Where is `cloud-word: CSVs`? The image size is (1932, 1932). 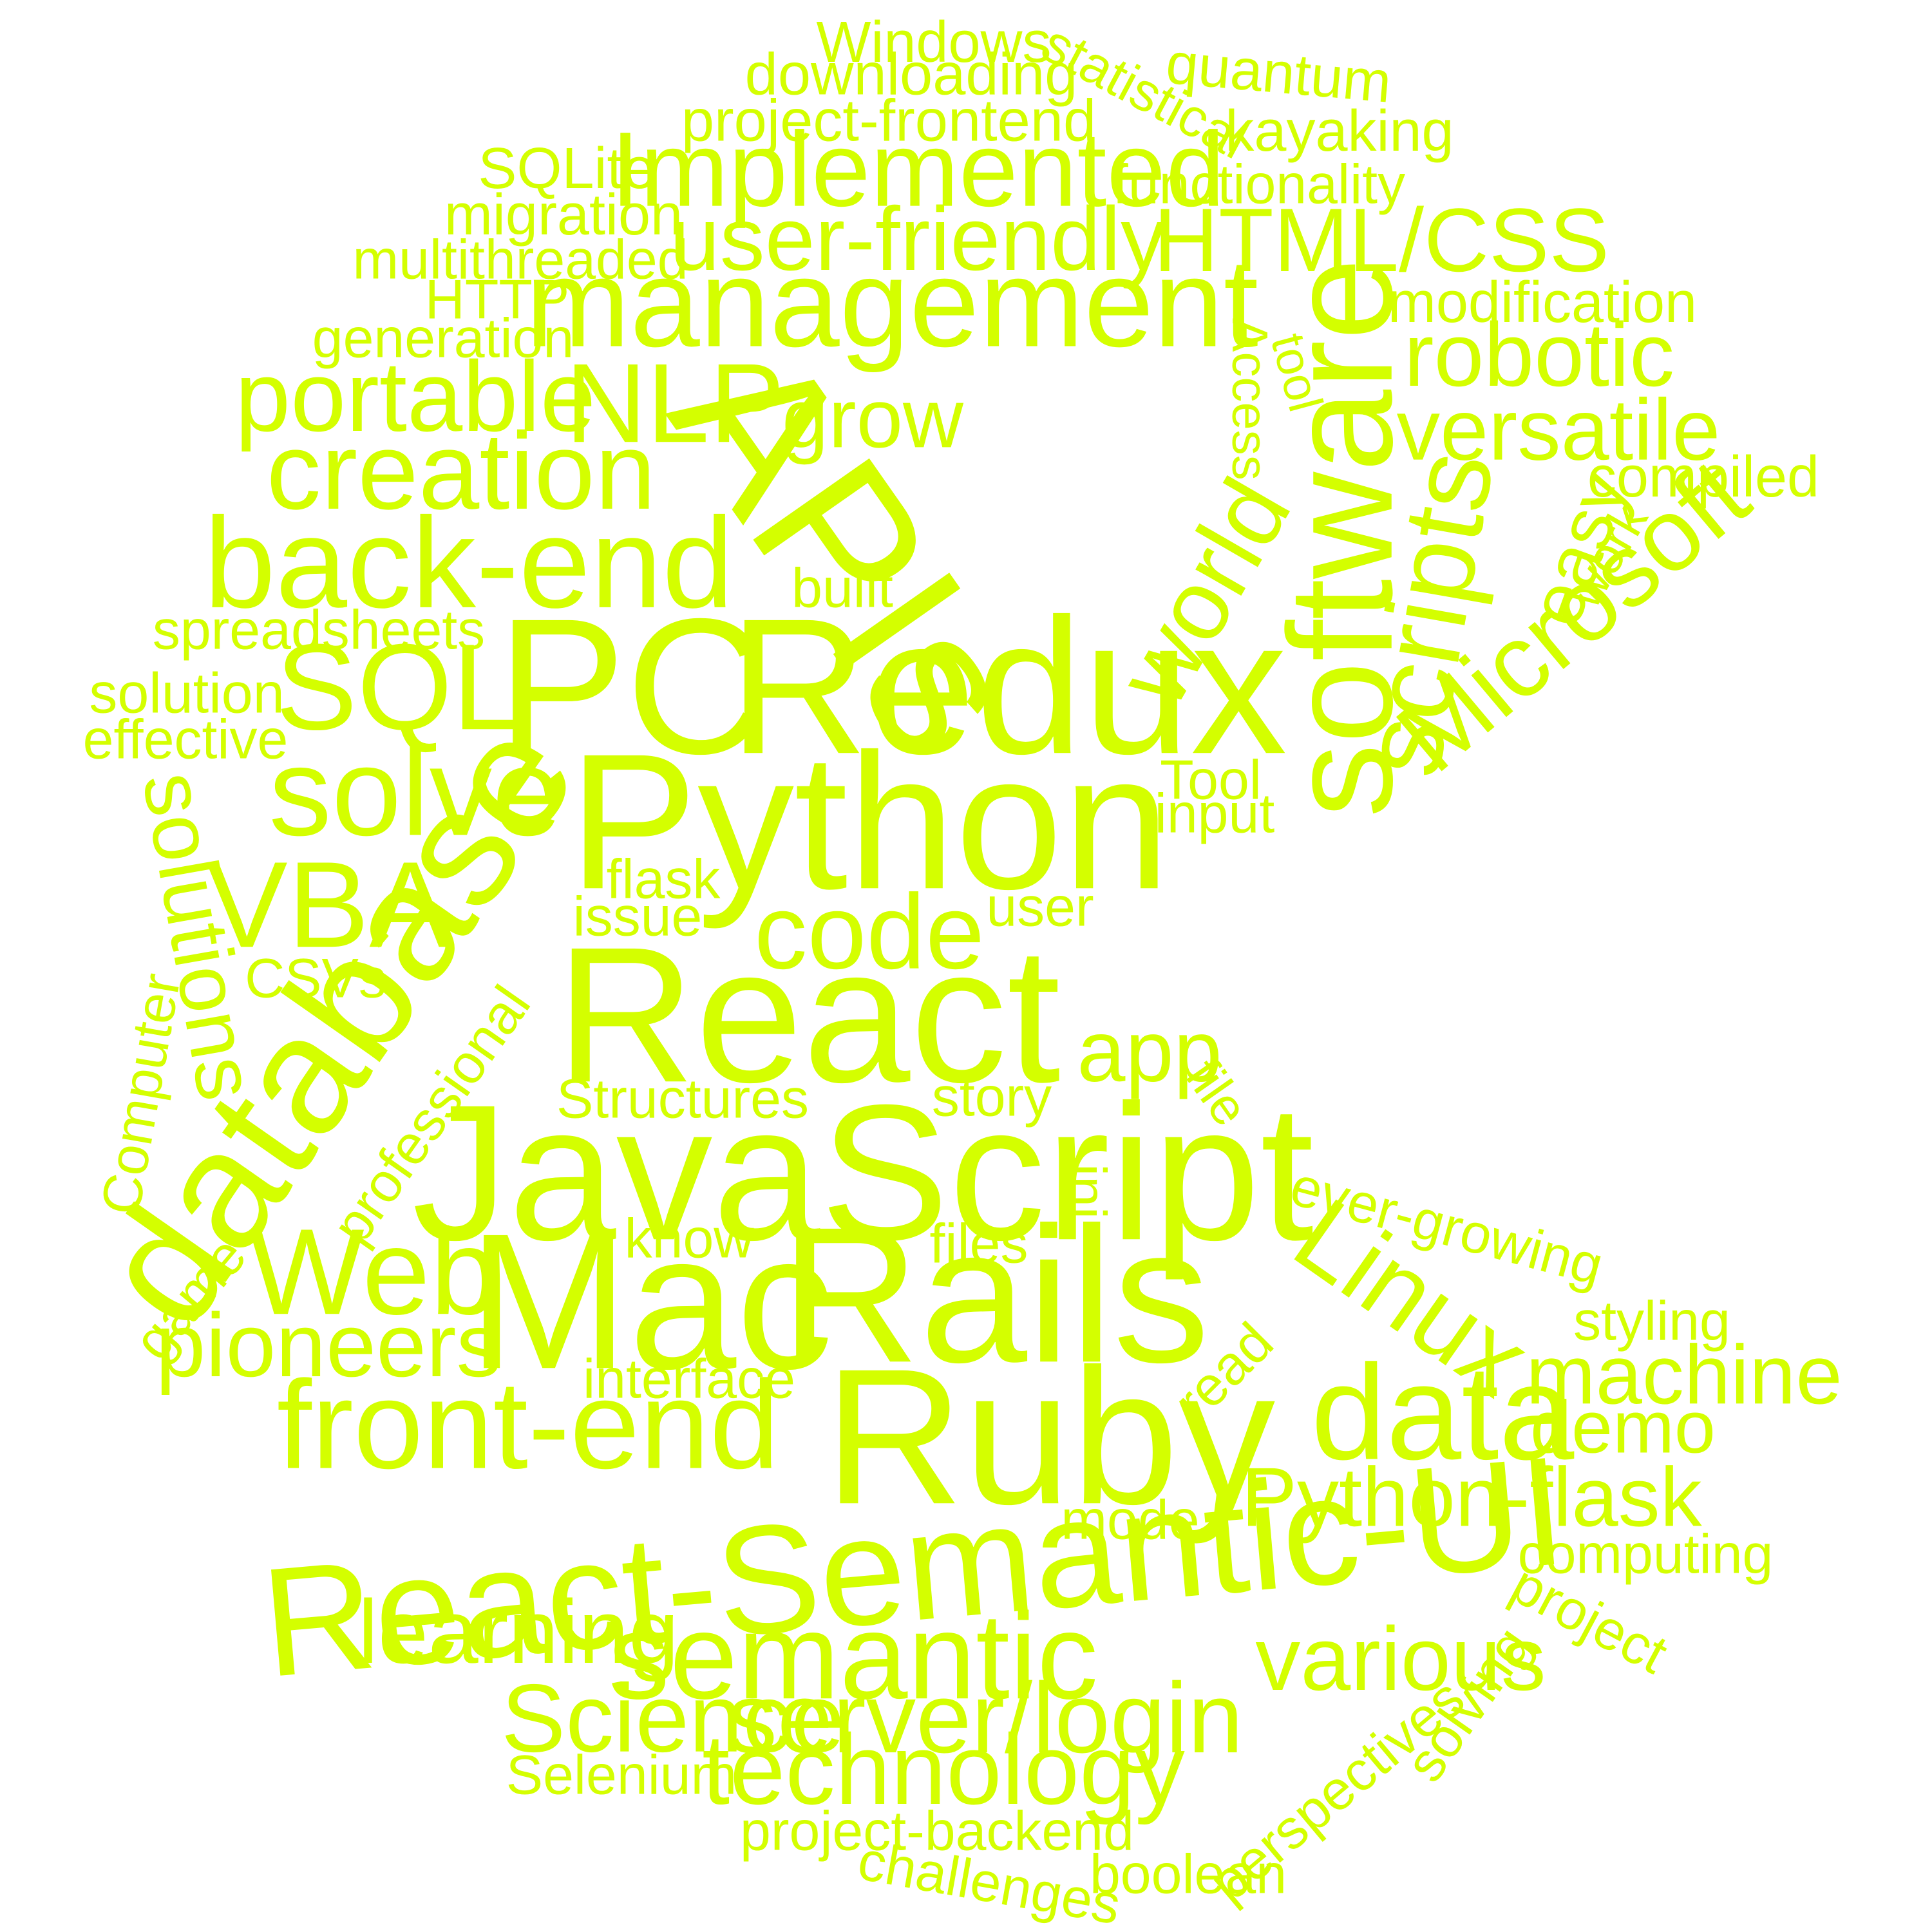
cloud-word: CSVs is located at coordinates (315, 979).